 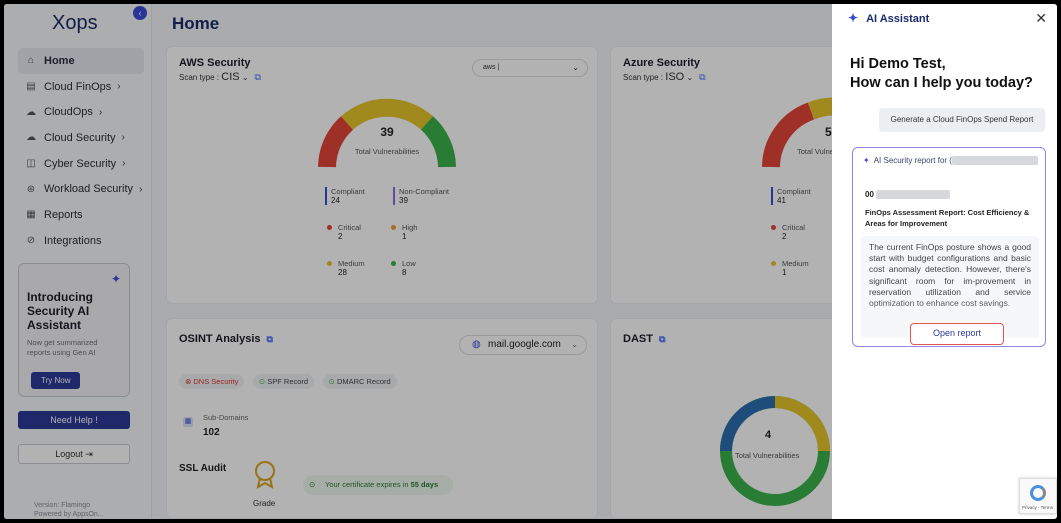 What do you see at coordinates (329, 263) in the screenshot?
I see `medium-dot` at bounding box center [329, 263].